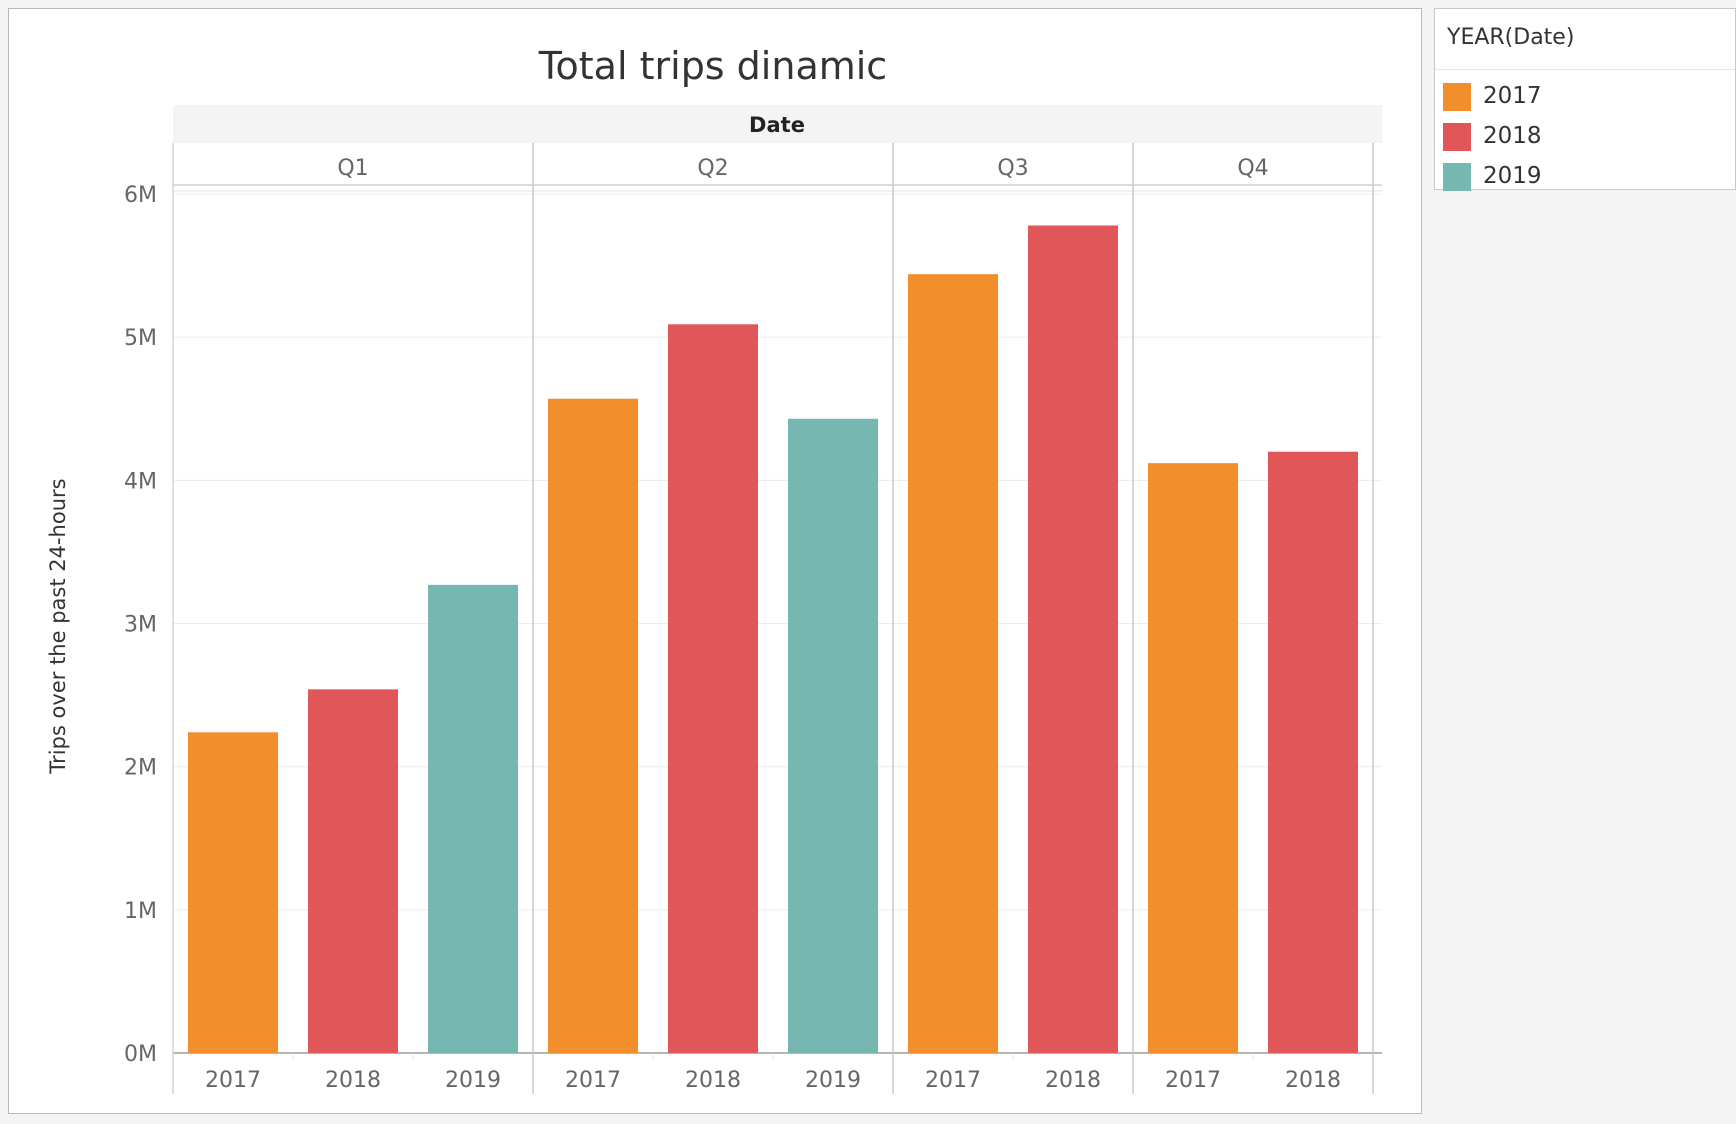 The width and height of the screenshot is (1736, 1124). What do you see at coordinates (593, 725) in the screenshot?
I see `bar-q2-2017` at bounding box center [593, 725].